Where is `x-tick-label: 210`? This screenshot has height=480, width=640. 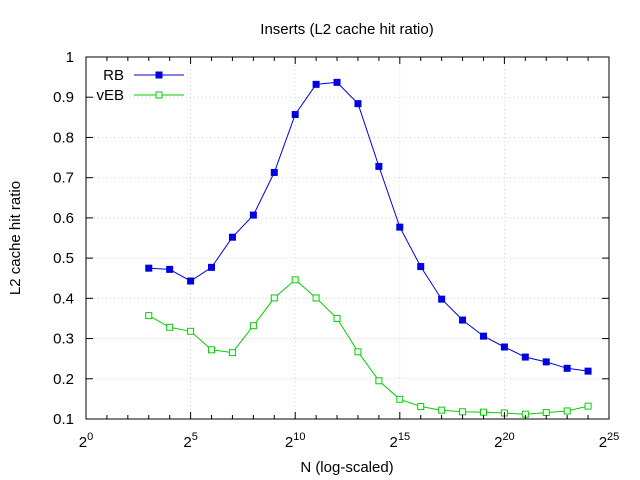 x-tick-label: 210 is located at coordinates (295, 441).